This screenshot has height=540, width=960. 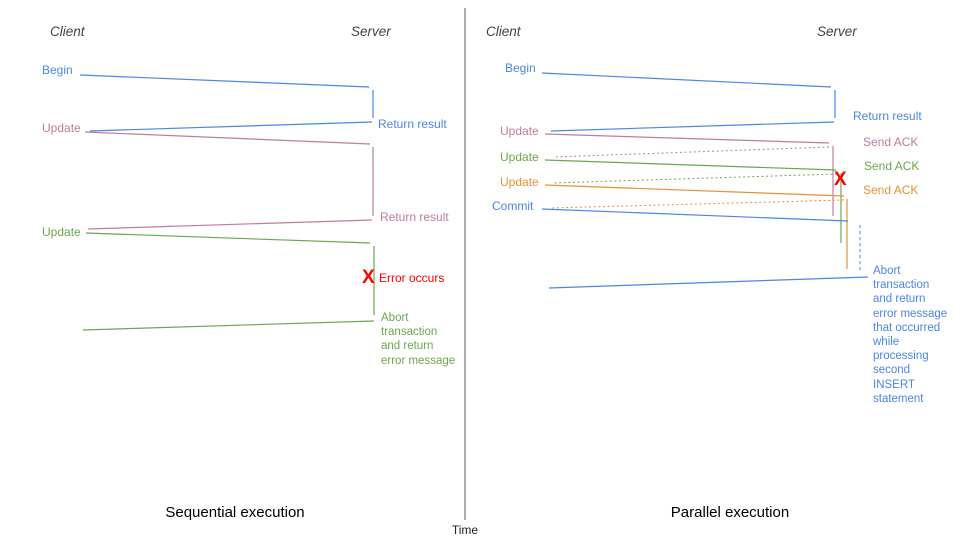 What do you see at coordinates (887, 116) in the screenshot?
I see `par-begin-return-label: Return result` at bounding box center [887, 116].